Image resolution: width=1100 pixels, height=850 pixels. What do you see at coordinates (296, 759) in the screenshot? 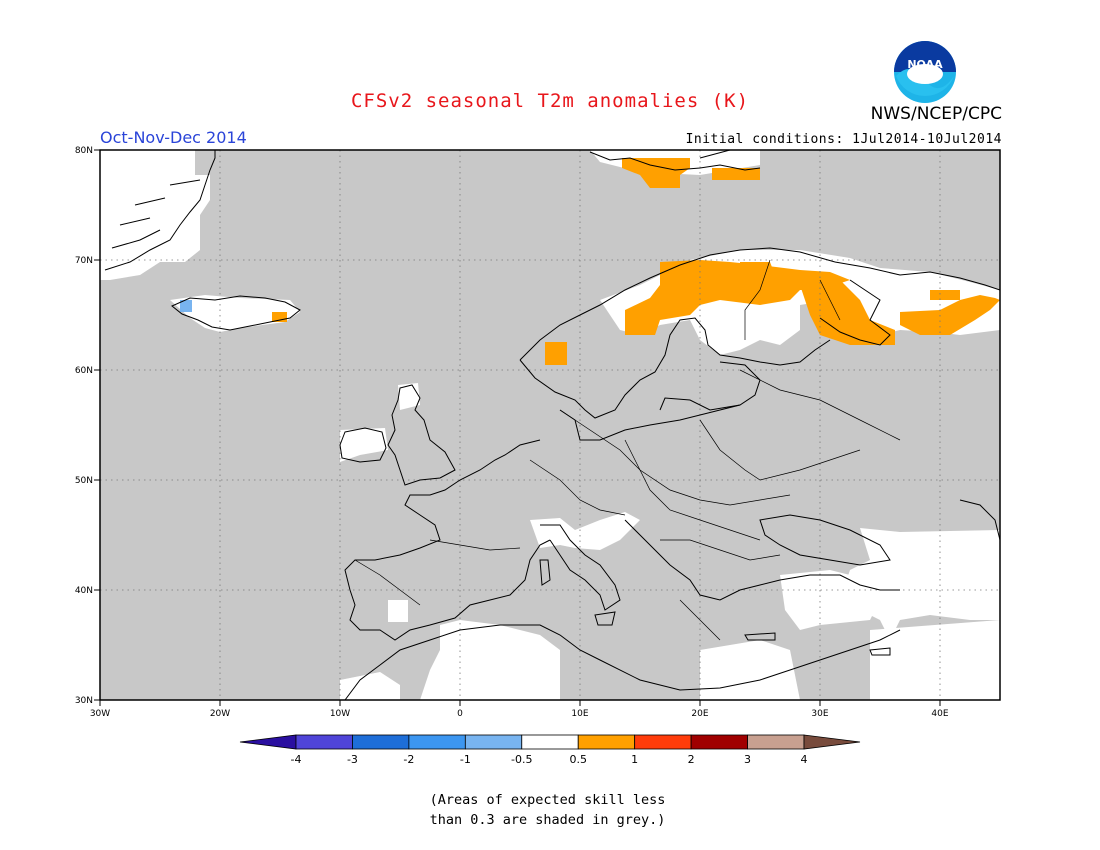
I see `legend-label: -4` at bounding box center [296, 759].